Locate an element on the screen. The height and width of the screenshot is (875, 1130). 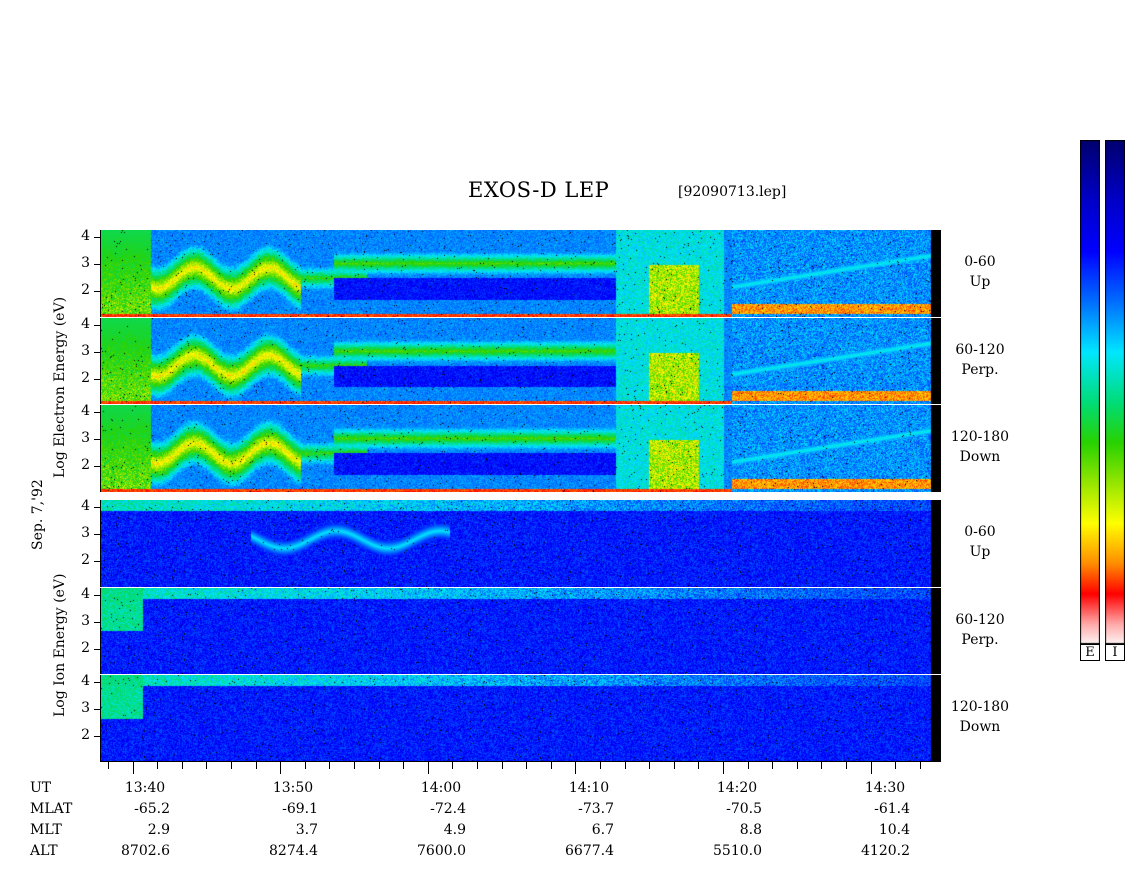
pitch-range: 120-180 is located at coordinates (980, 707).